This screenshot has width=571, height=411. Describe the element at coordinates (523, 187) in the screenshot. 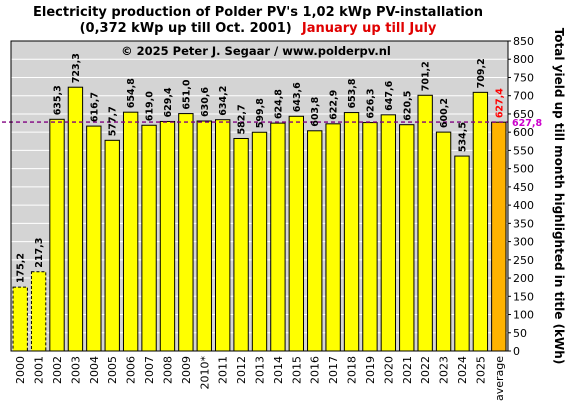

I see `y-tick-label: 450` at that location.